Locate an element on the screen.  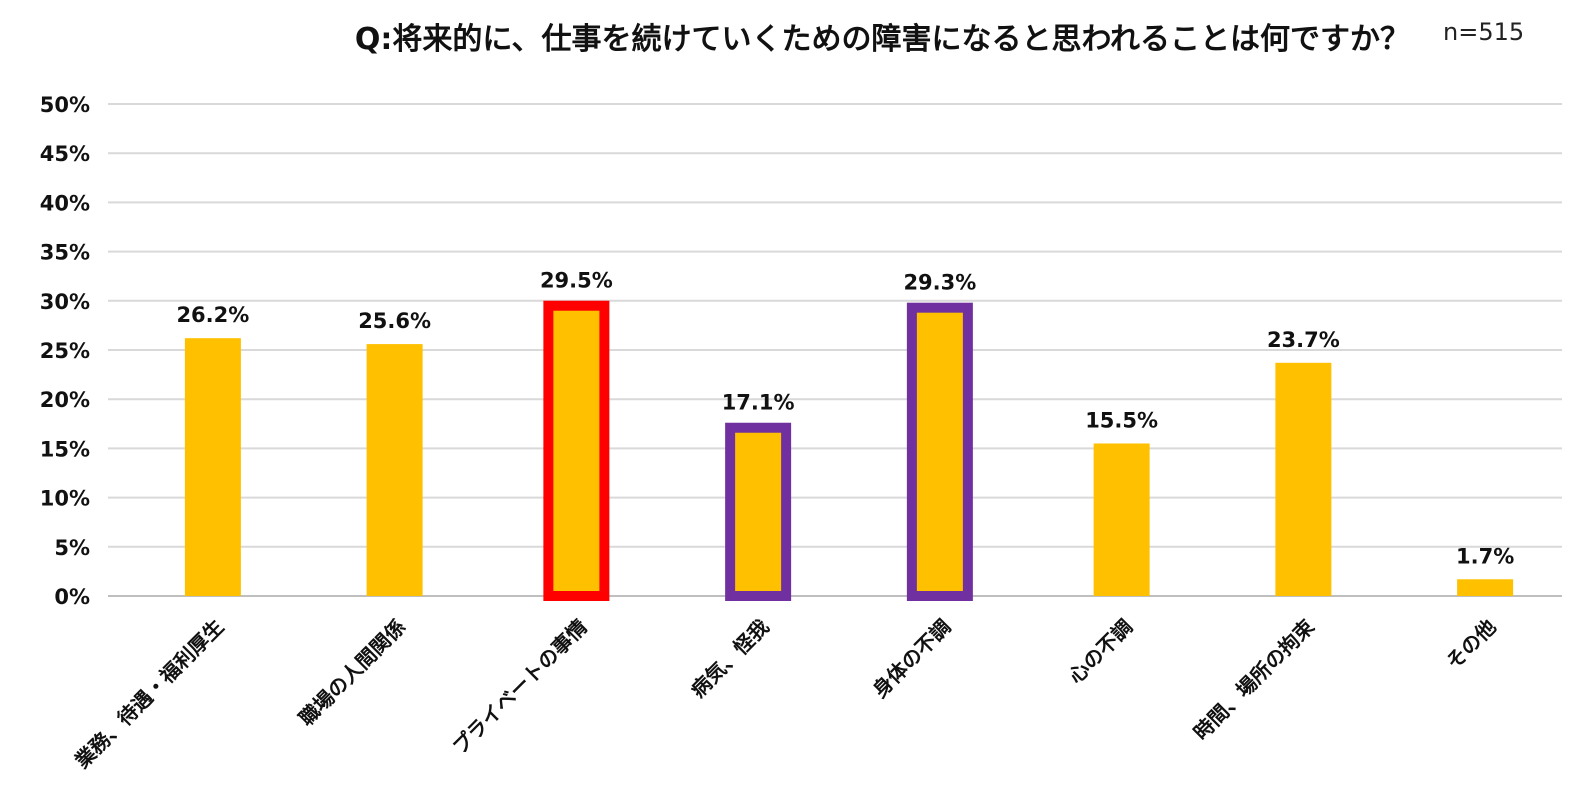
sample-size-label: n=515 is located at coordinates (1484, 32).